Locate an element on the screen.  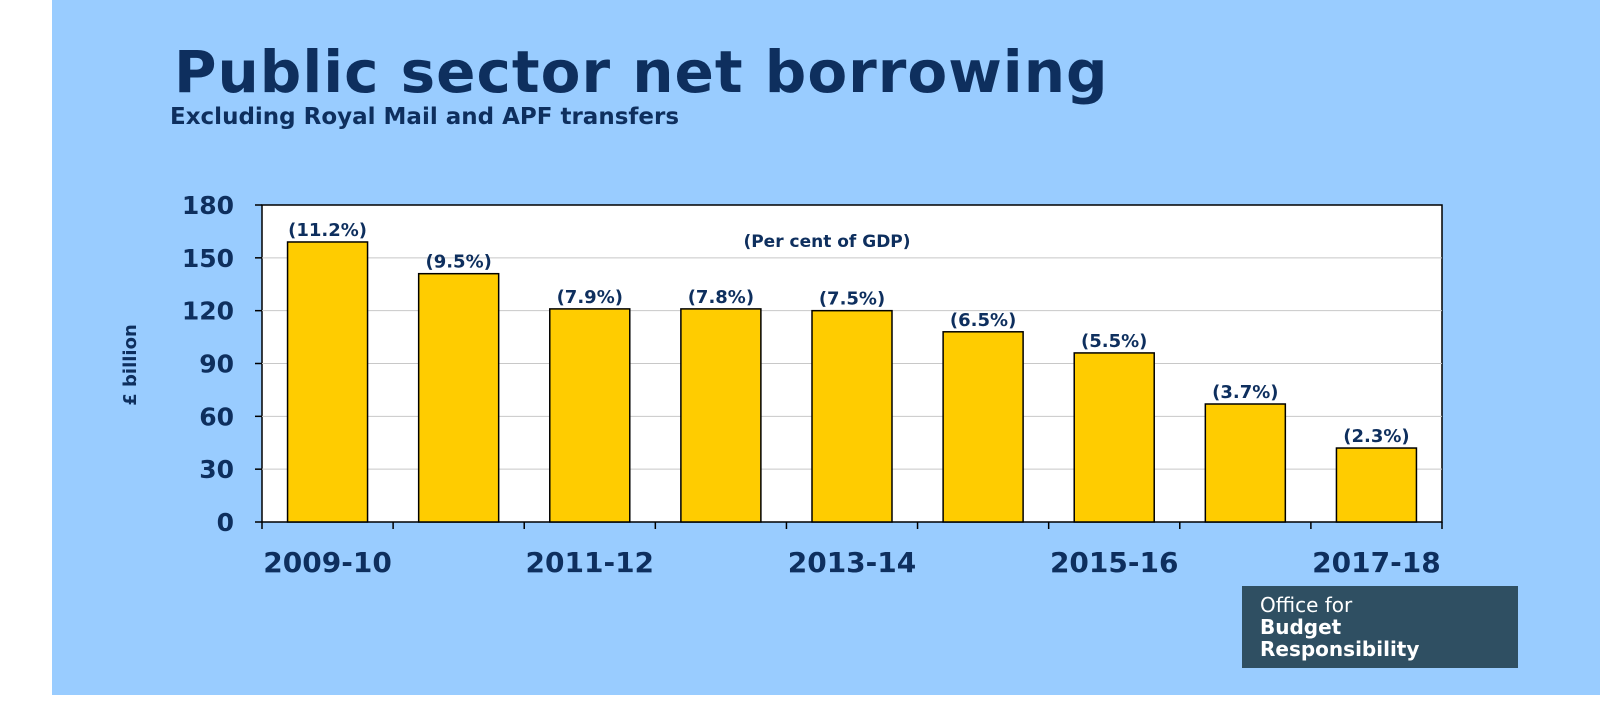
y-tick-label: 180 is located at coordinates (208, 205).